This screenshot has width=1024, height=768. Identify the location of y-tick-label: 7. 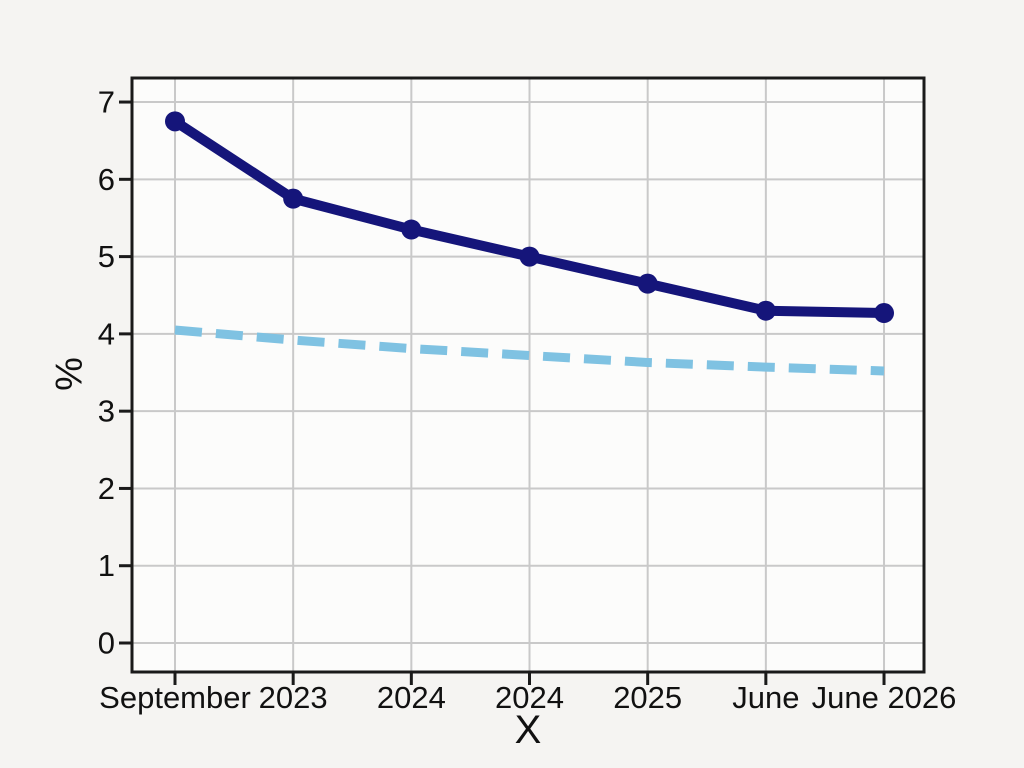
(106, 102).